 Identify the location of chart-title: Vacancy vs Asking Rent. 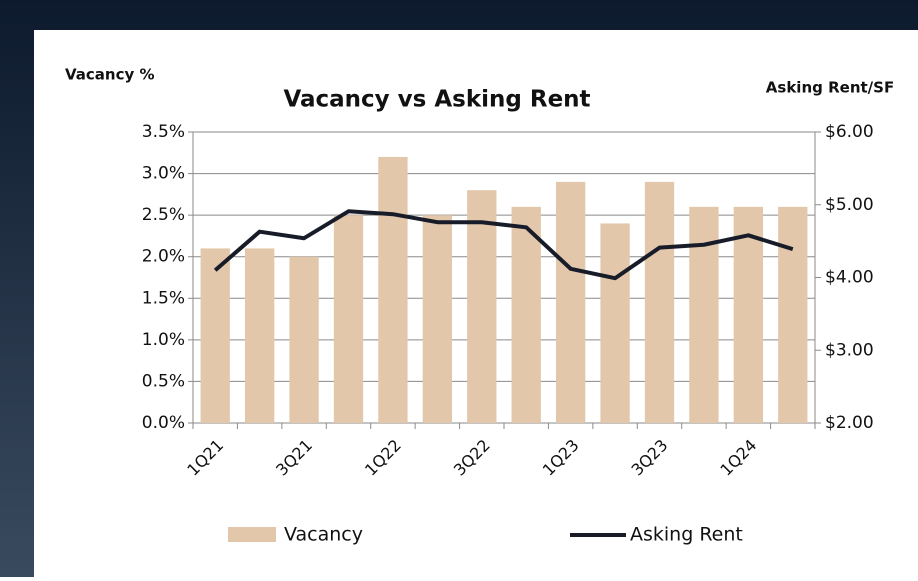
(436, 100).